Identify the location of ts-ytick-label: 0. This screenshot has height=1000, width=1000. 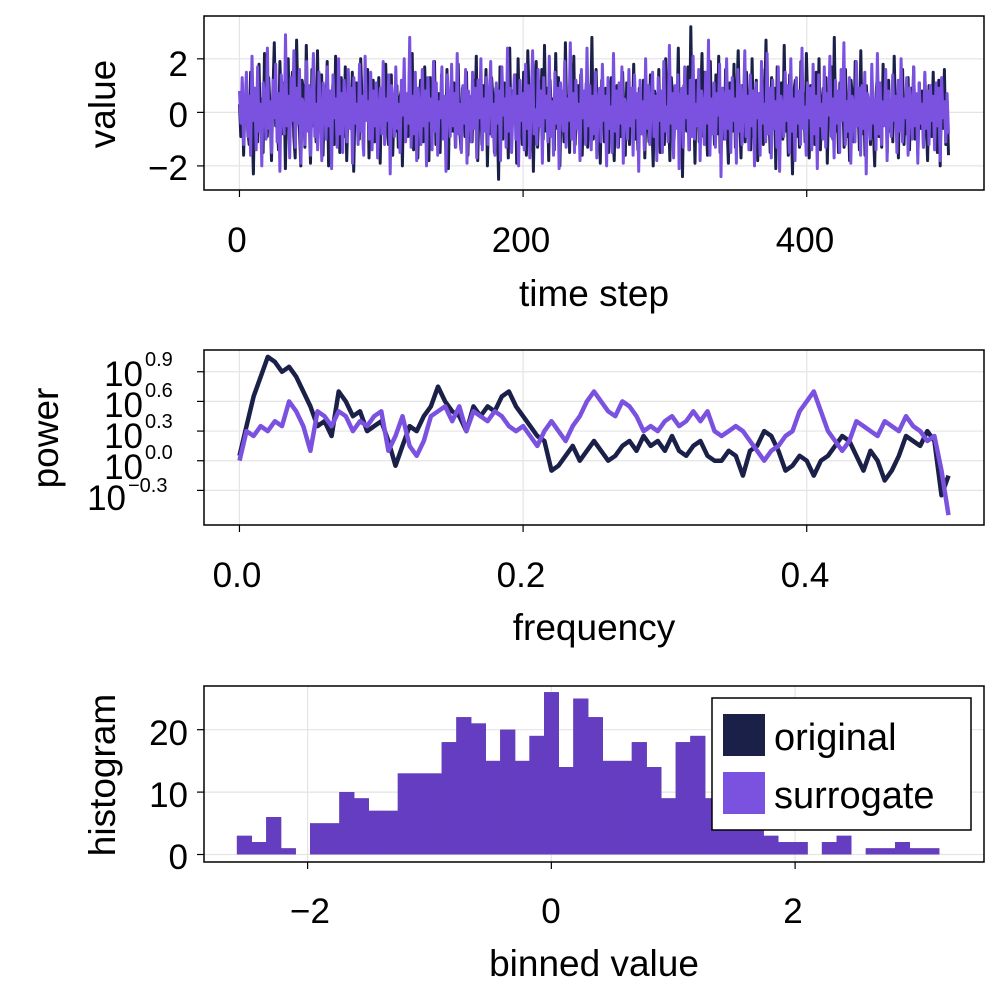
(178, 115).